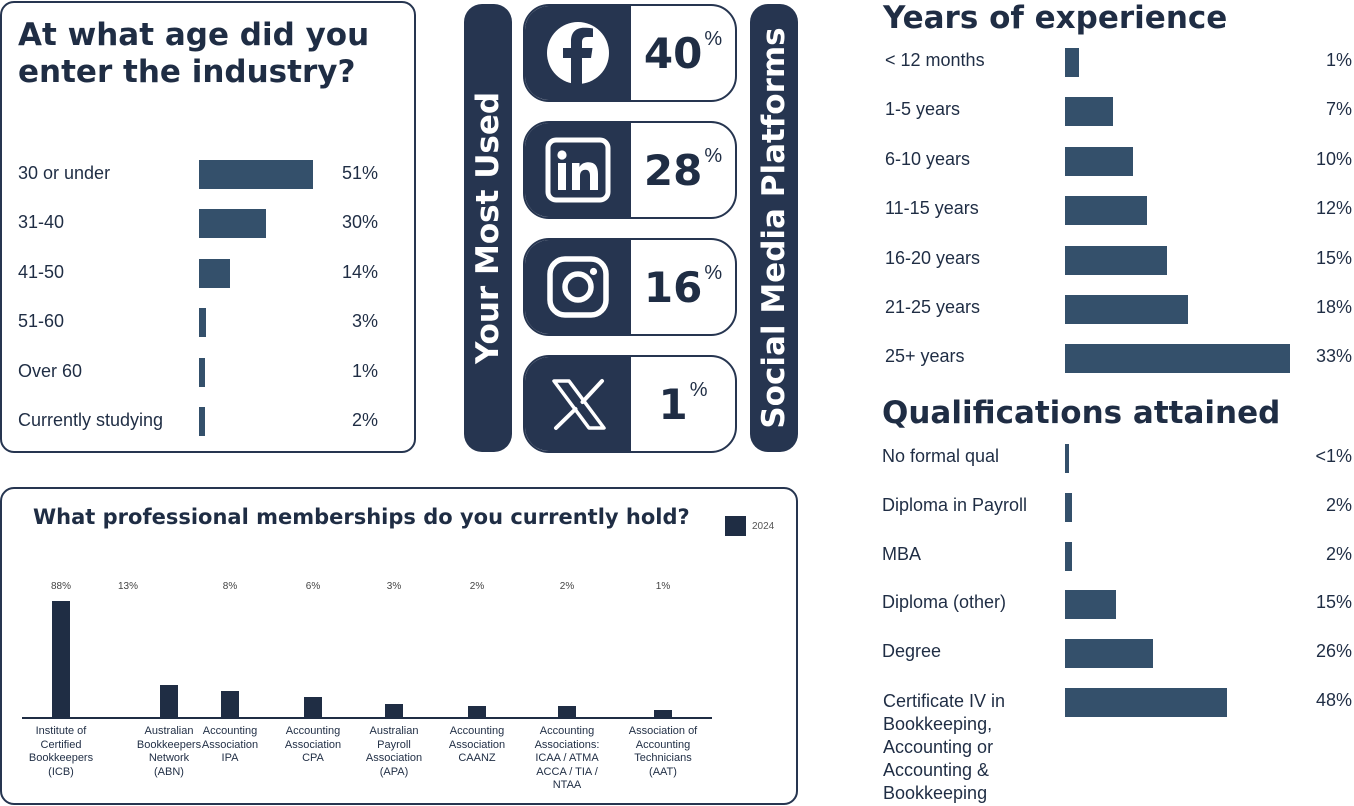  Describe the element at coordinates (61, 731) in the screenshot. I see `memberships-category-label-line: Institute of` at that location.